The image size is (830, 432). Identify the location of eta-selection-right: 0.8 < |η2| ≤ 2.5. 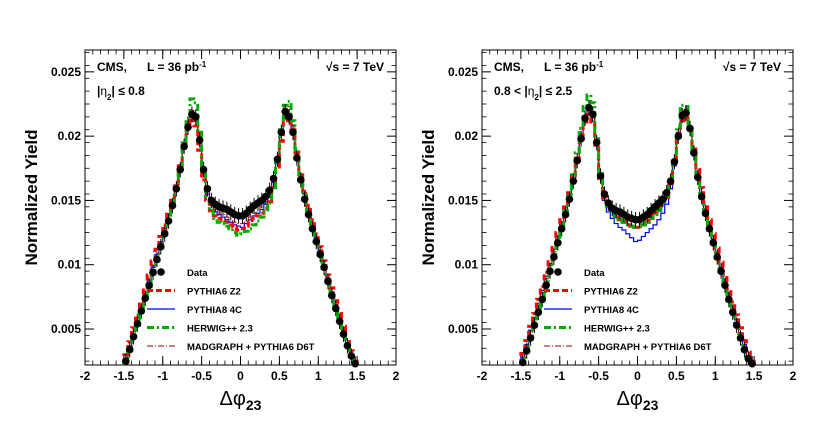
(533, 93).